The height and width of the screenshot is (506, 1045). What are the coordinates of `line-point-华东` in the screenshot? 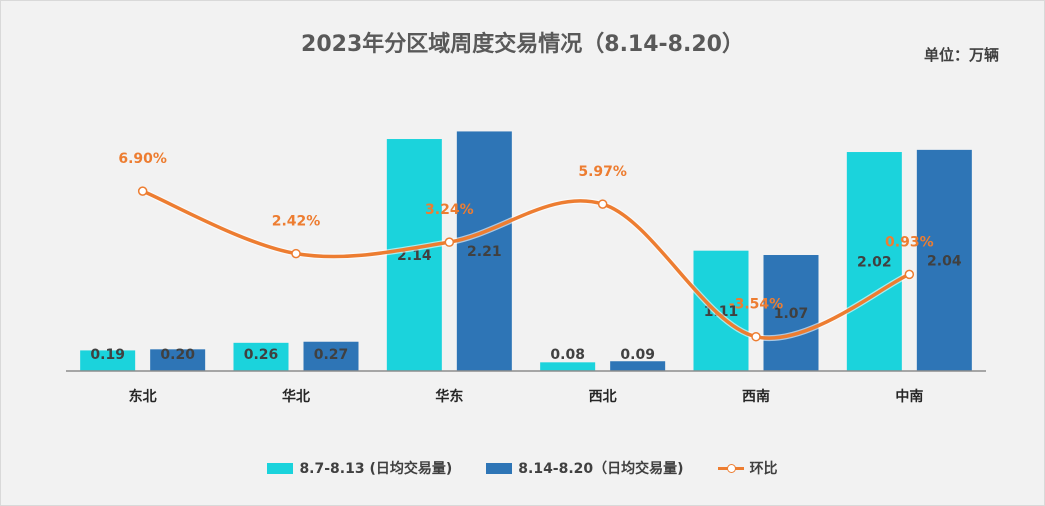 It's located at (449, 242).